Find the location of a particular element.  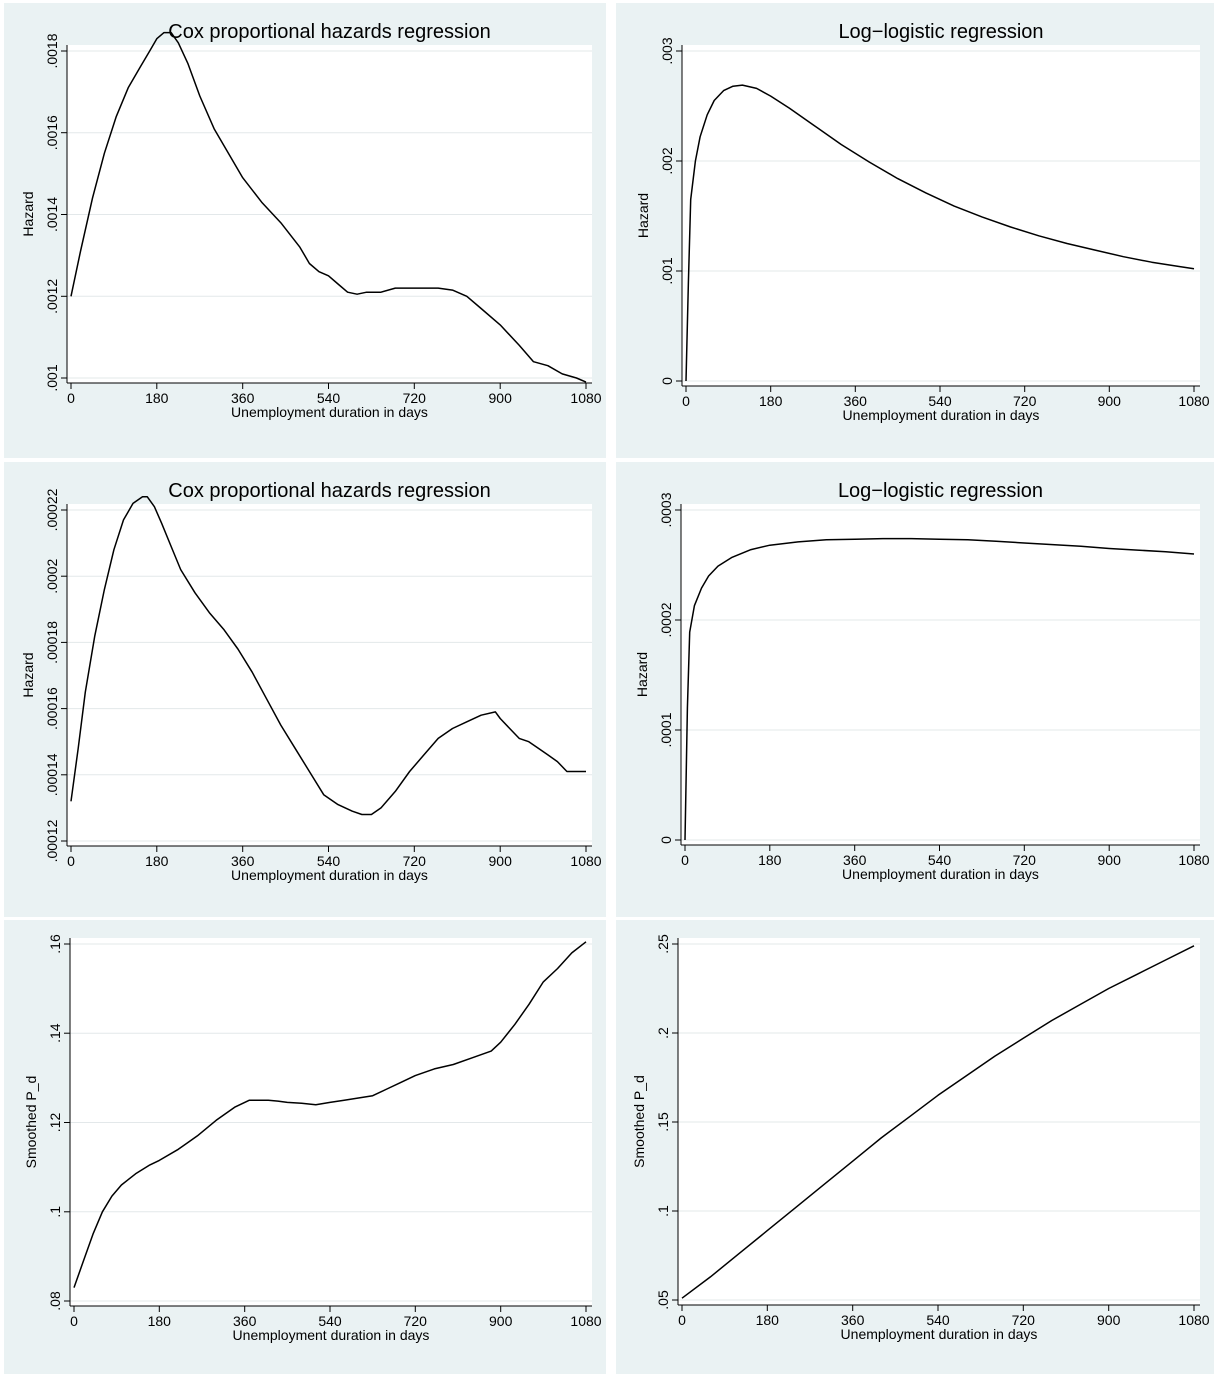

chart-title: Log−logistic regression is located at coordinates (940, 491).